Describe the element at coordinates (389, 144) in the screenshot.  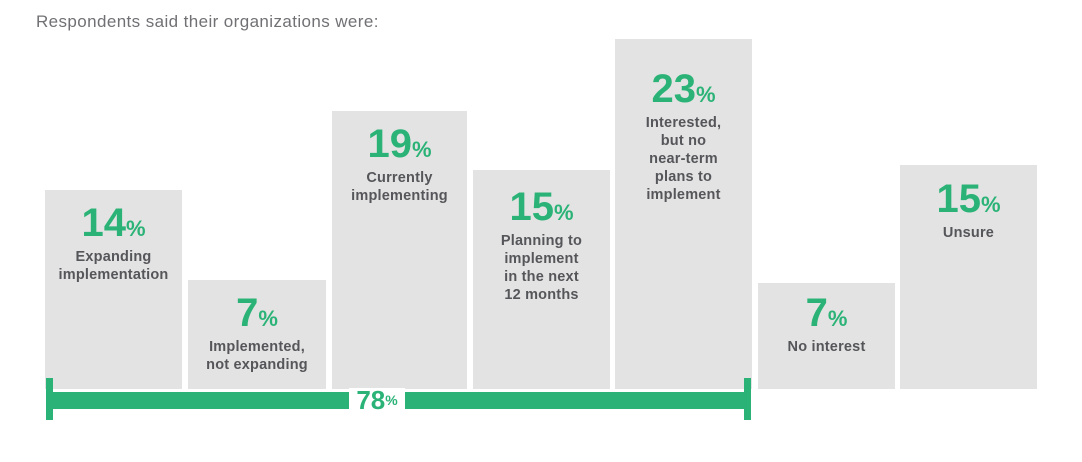
I see `bar-value-number: 19` at that location.